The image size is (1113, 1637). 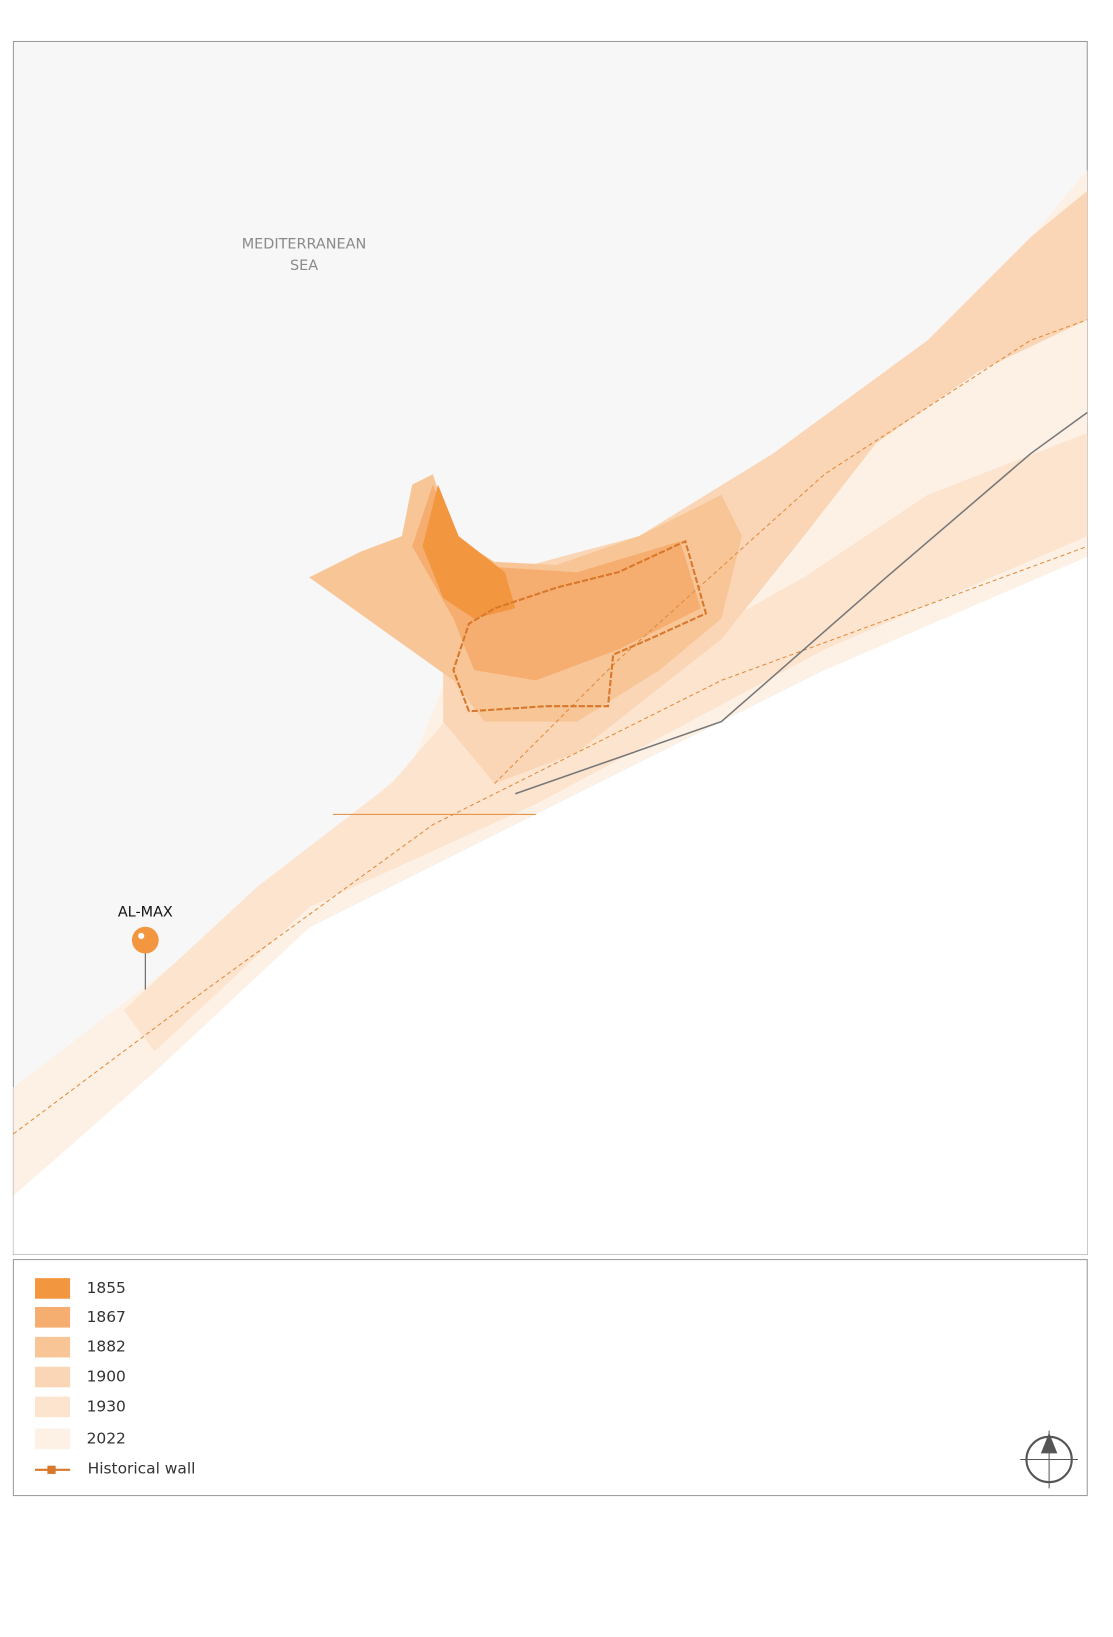 I want to click on legend-label: Historical wall, so click(x=142, y=1468).